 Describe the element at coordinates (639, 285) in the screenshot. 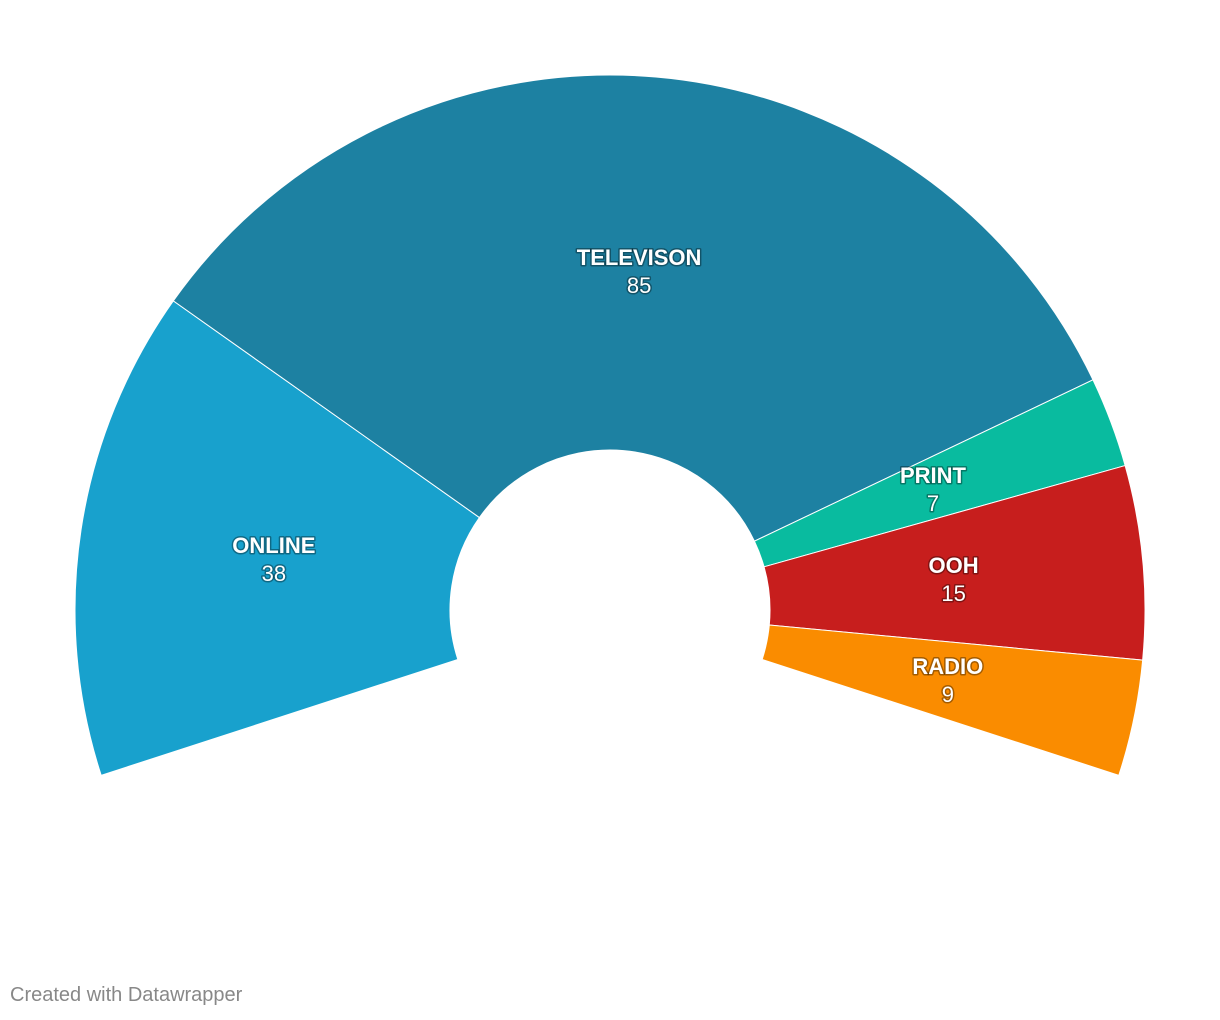

I see `slice-label-value: 85` at that location.